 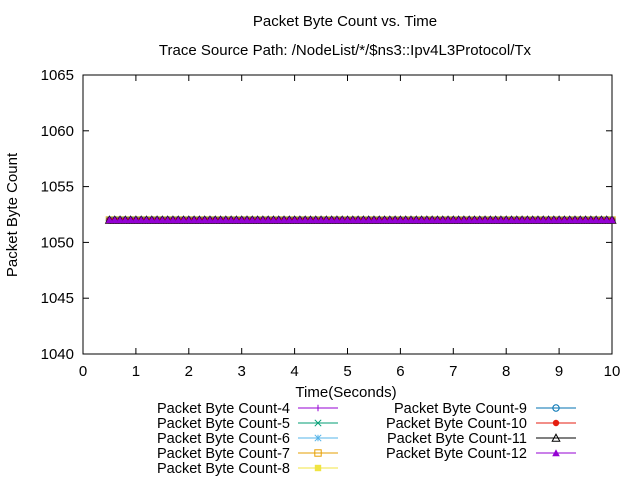 What do you see at coordinates (83, 371) in the screenshot?
I see `x-tick-label: 0` at bounding box center [83, 371].